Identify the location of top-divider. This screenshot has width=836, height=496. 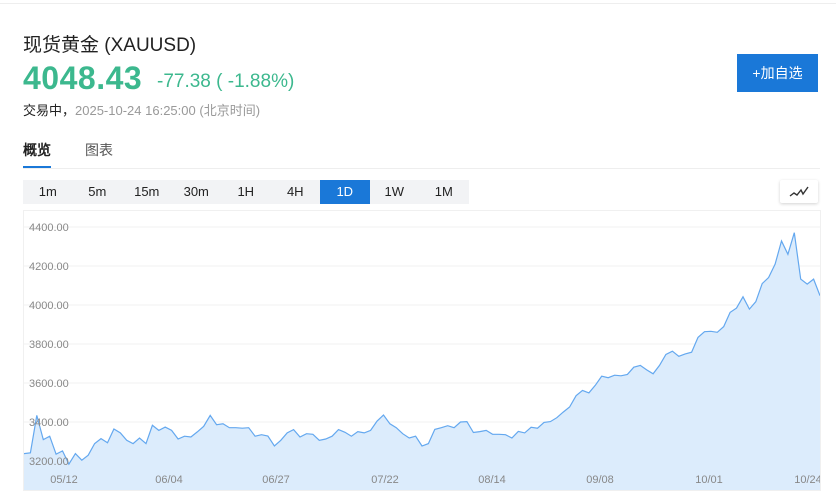
(418, 3).